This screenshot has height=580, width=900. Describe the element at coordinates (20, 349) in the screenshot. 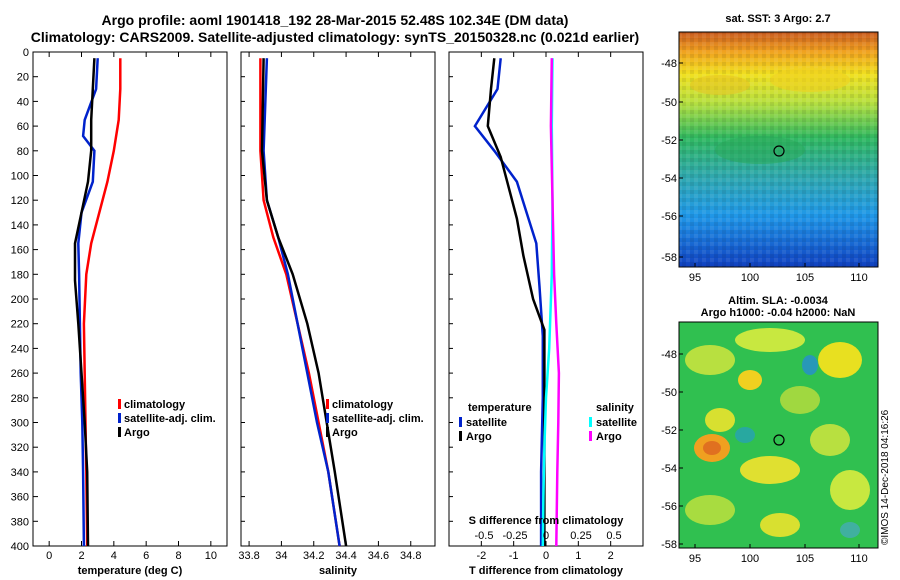

I see `y-tick-label: 240` at that location.